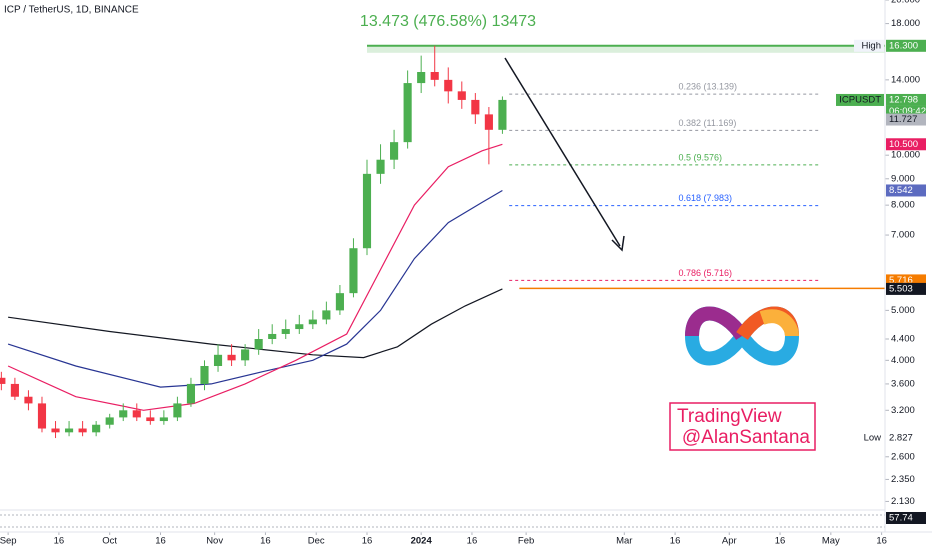  What do you see at coordinates (526, 541) in the screenshot?
I see `x-tick-label: Feb` at bounding box center [526, 541].